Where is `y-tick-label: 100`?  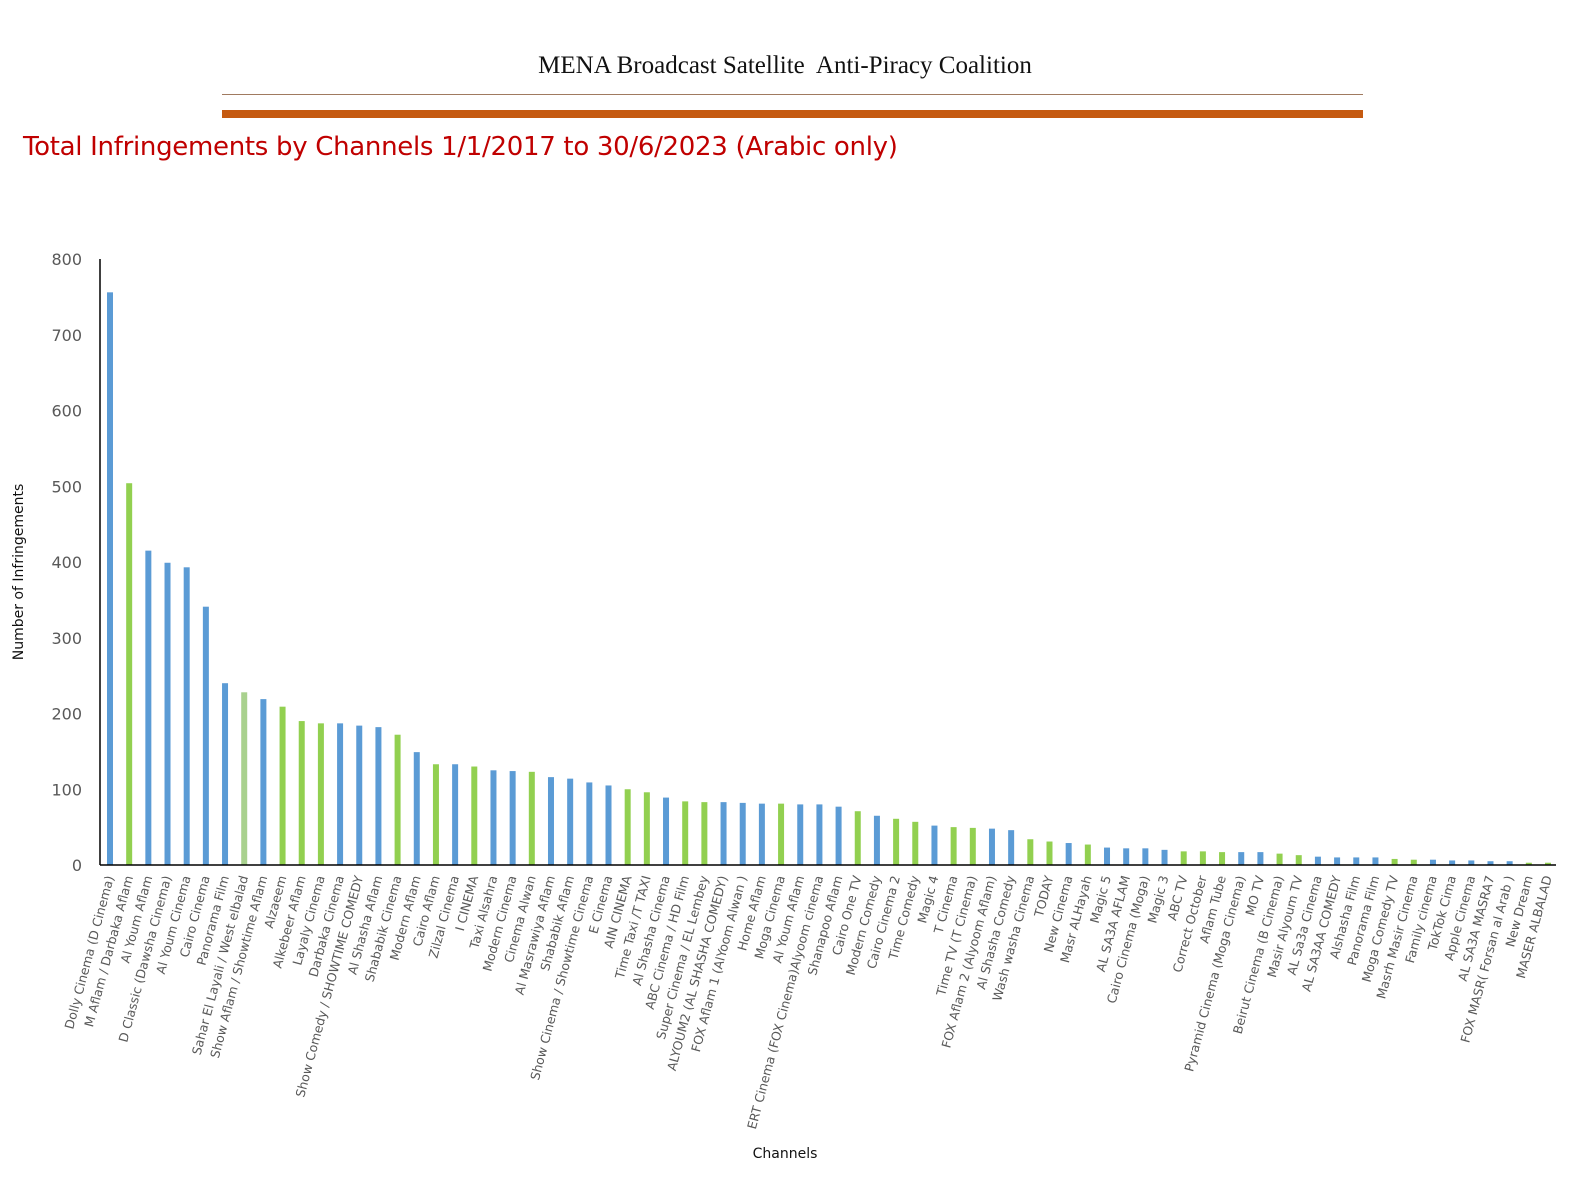
y-tick-label: 100 is located at coordinates (66, 789).